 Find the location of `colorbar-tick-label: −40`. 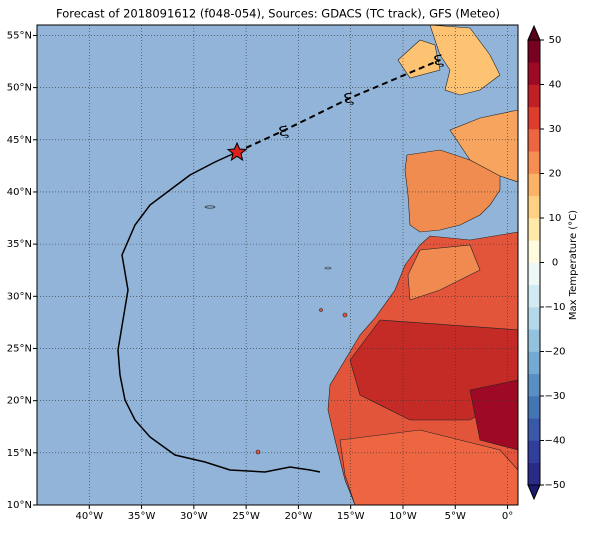

colorbar-tick-label: −40 is located at coordinates (554, 441).